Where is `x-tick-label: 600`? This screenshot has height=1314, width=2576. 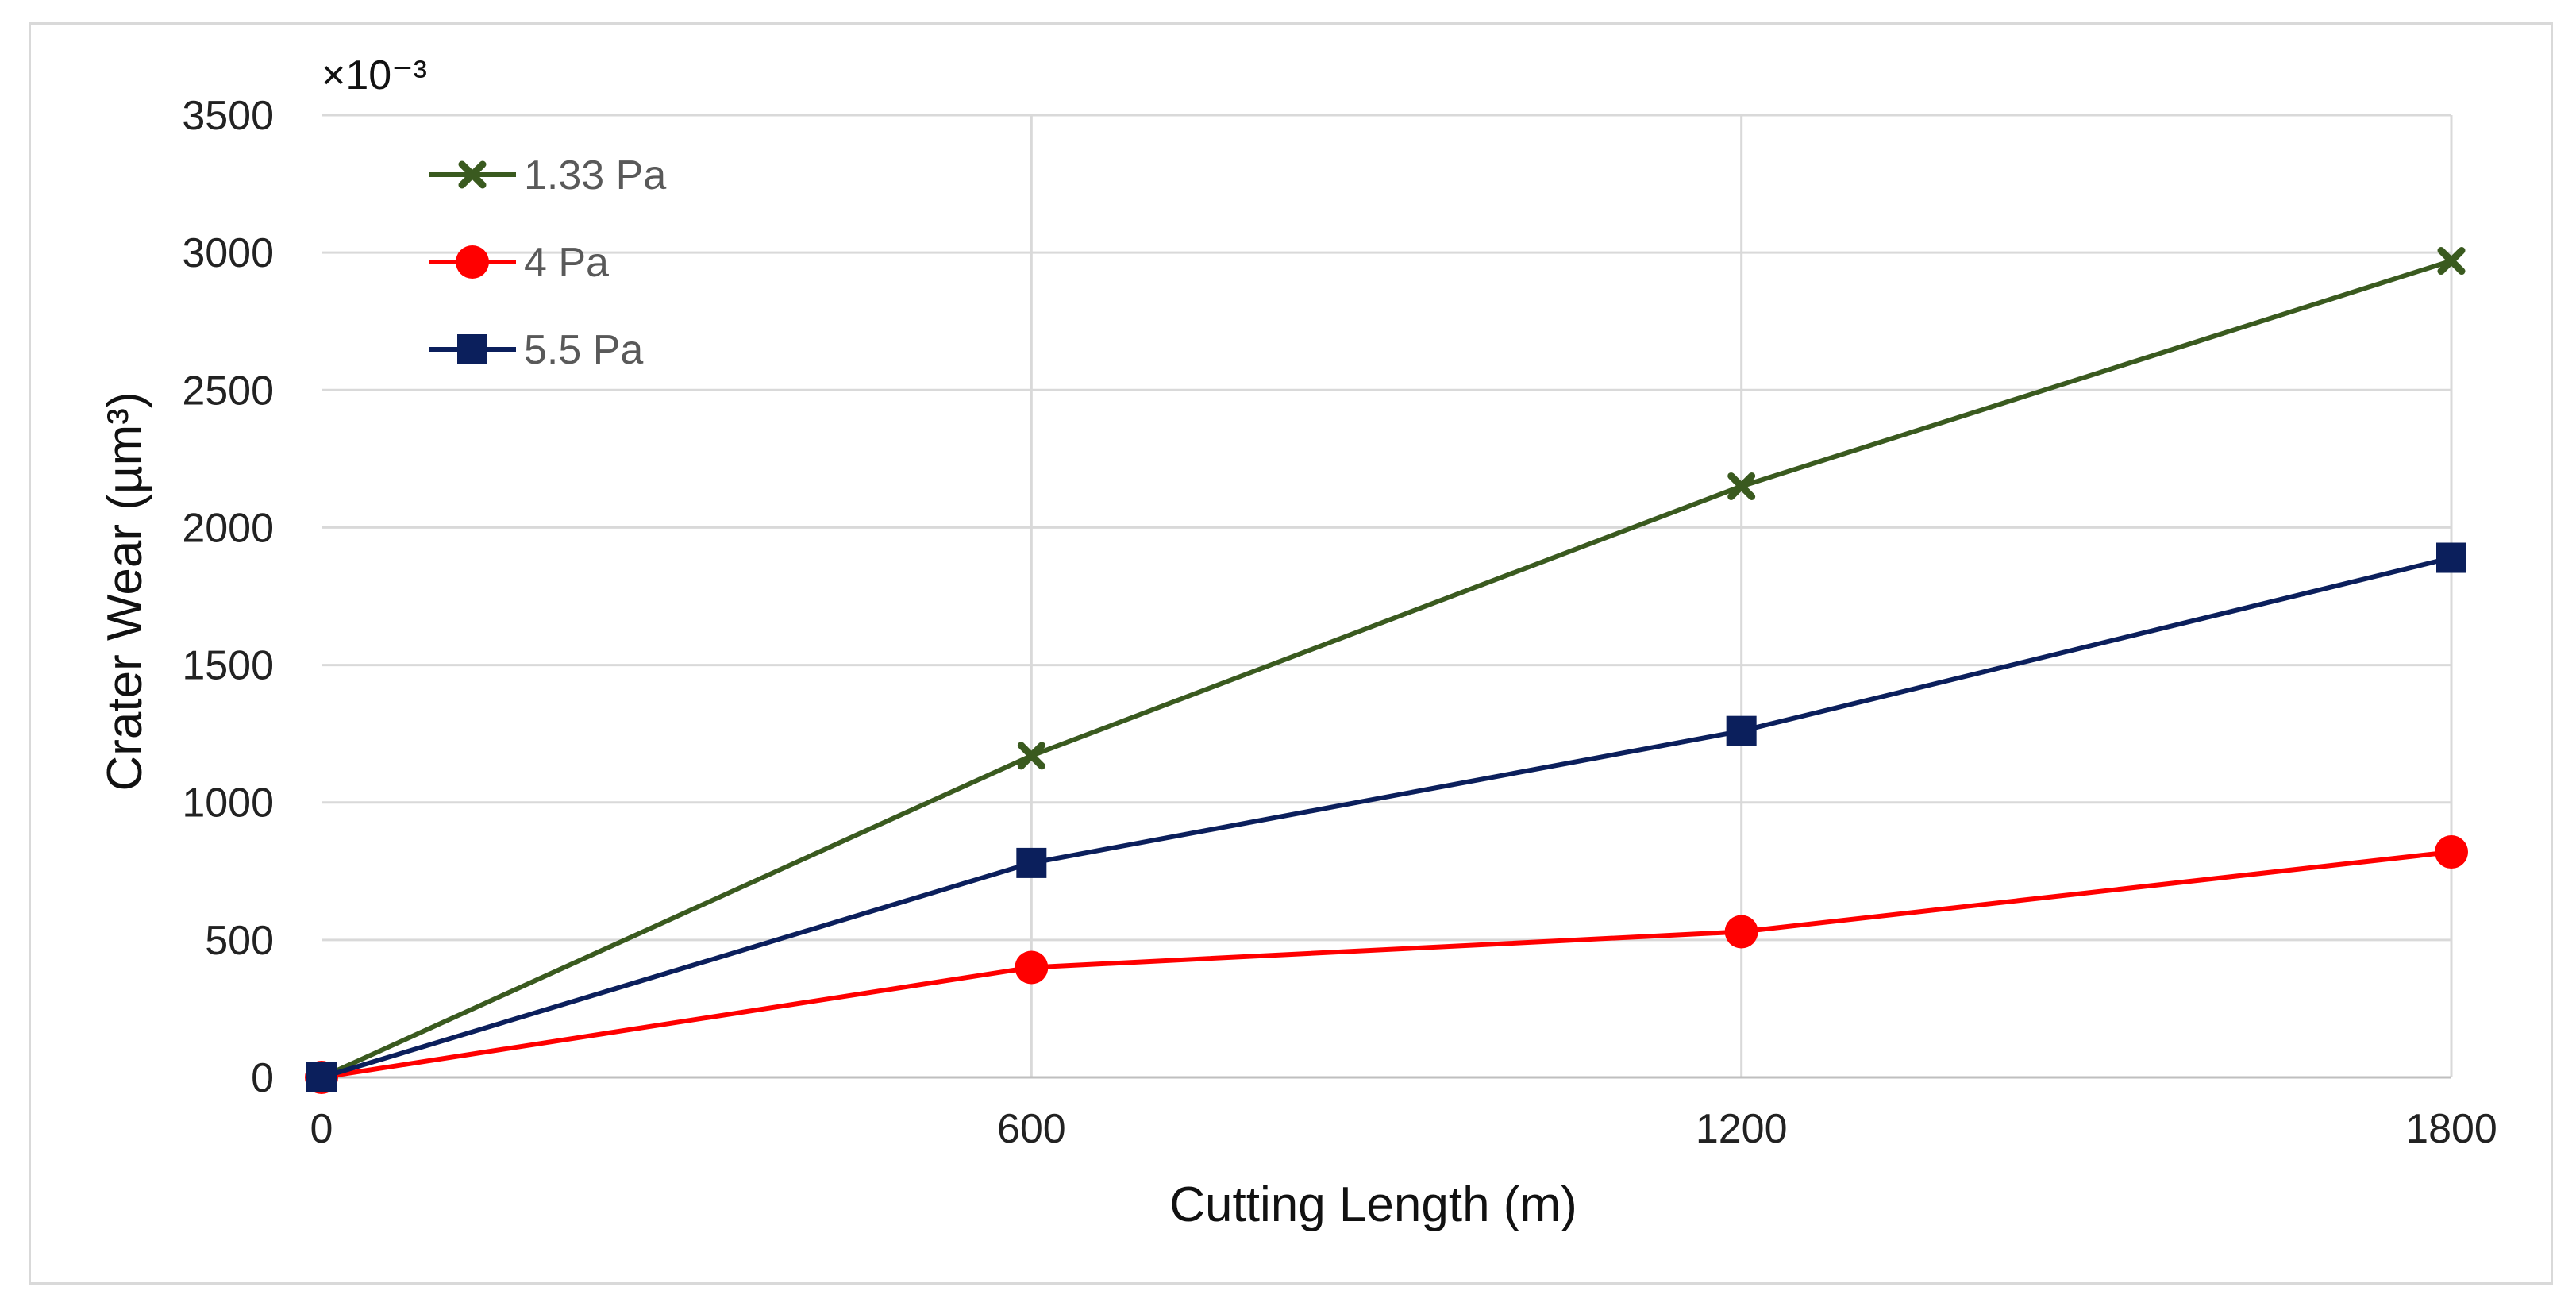 x-tick-label: 600 is located at coordinates (1031, 1129).